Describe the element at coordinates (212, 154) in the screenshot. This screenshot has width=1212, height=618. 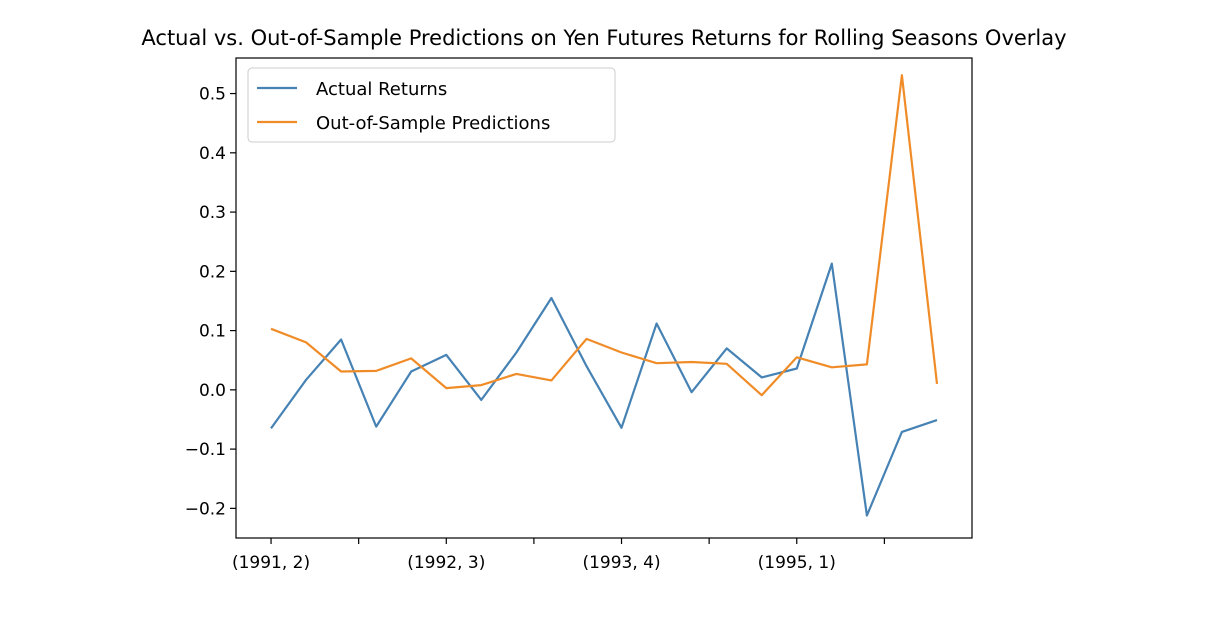
I see `y-tick-label: 0.4` at that location.